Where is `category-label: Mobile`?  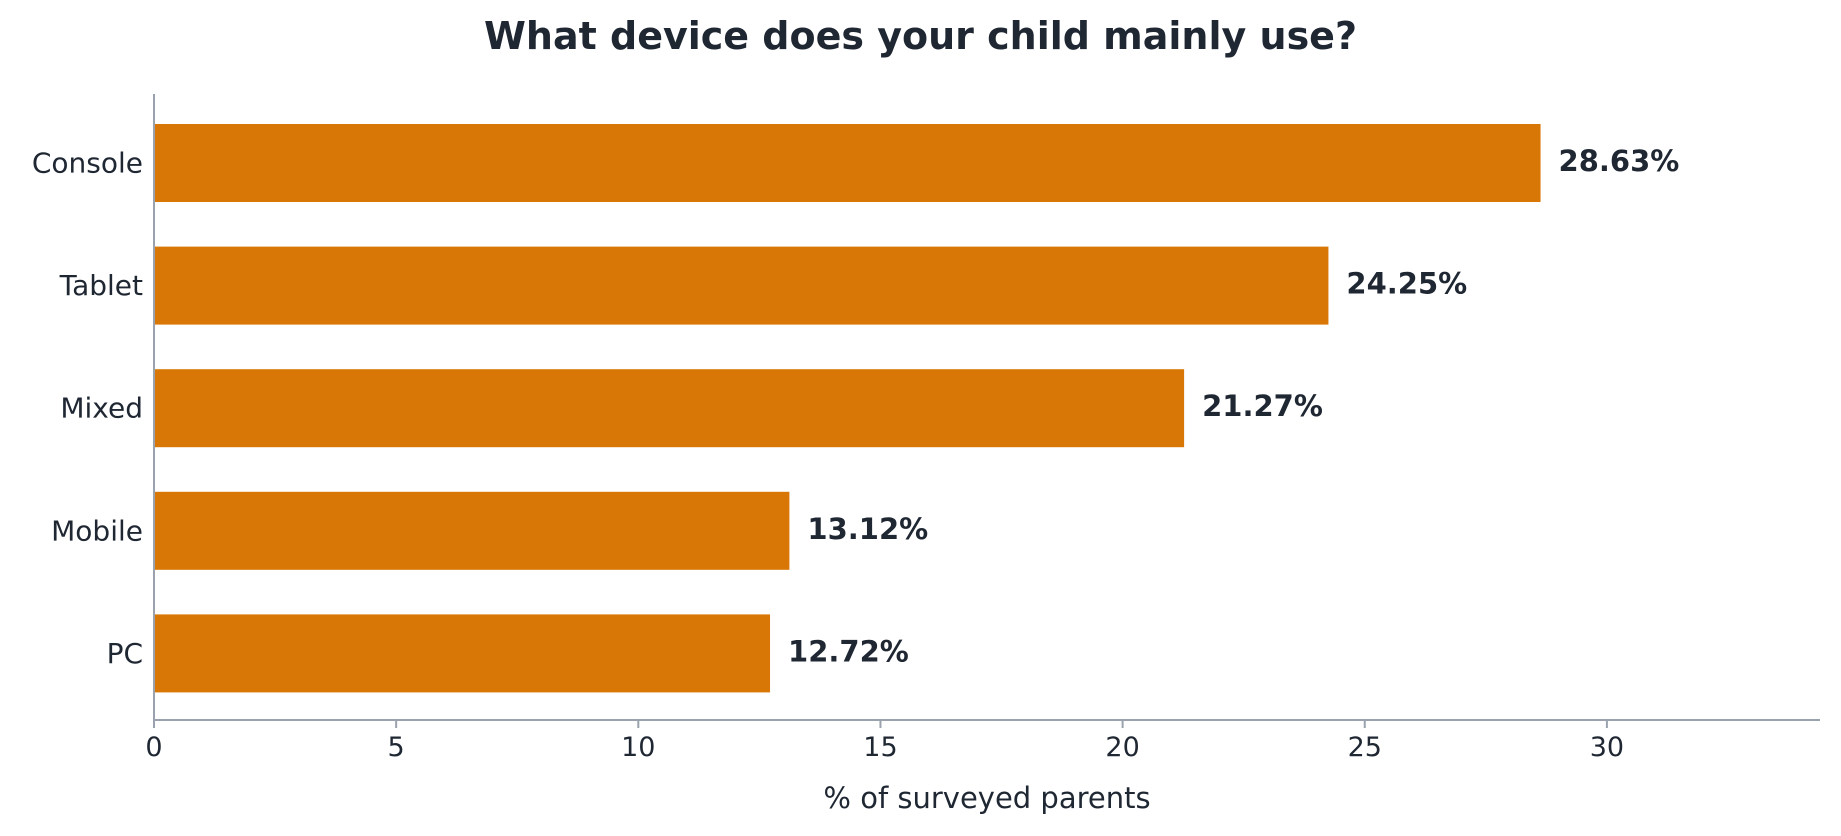
category-label: Mobile is located at coordinates (97, 530).